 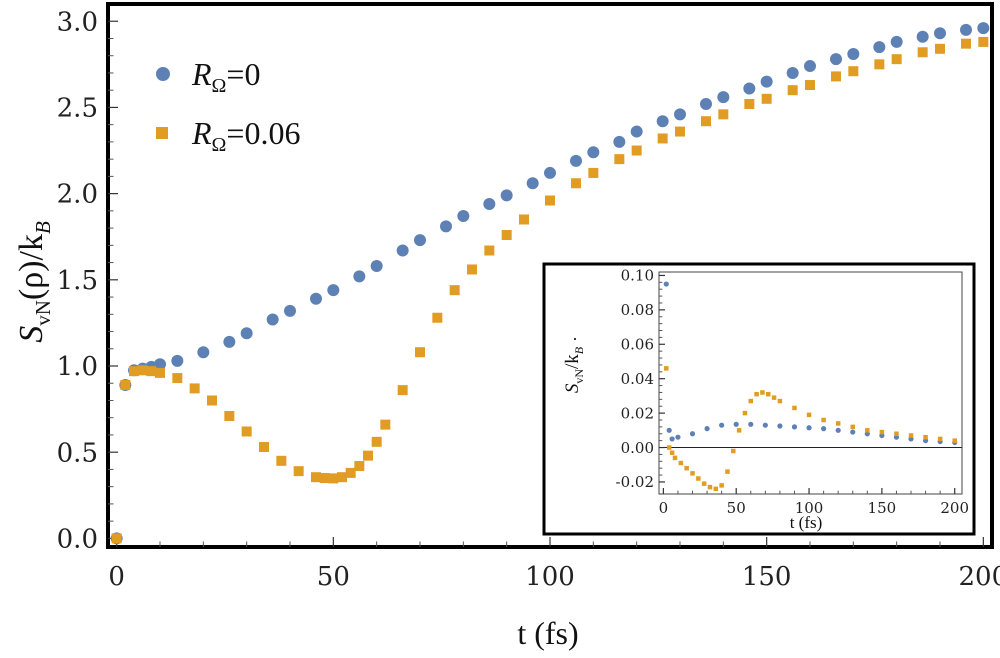 I want to click on main-x-tick-label: 0, so click(x=116, y=577).